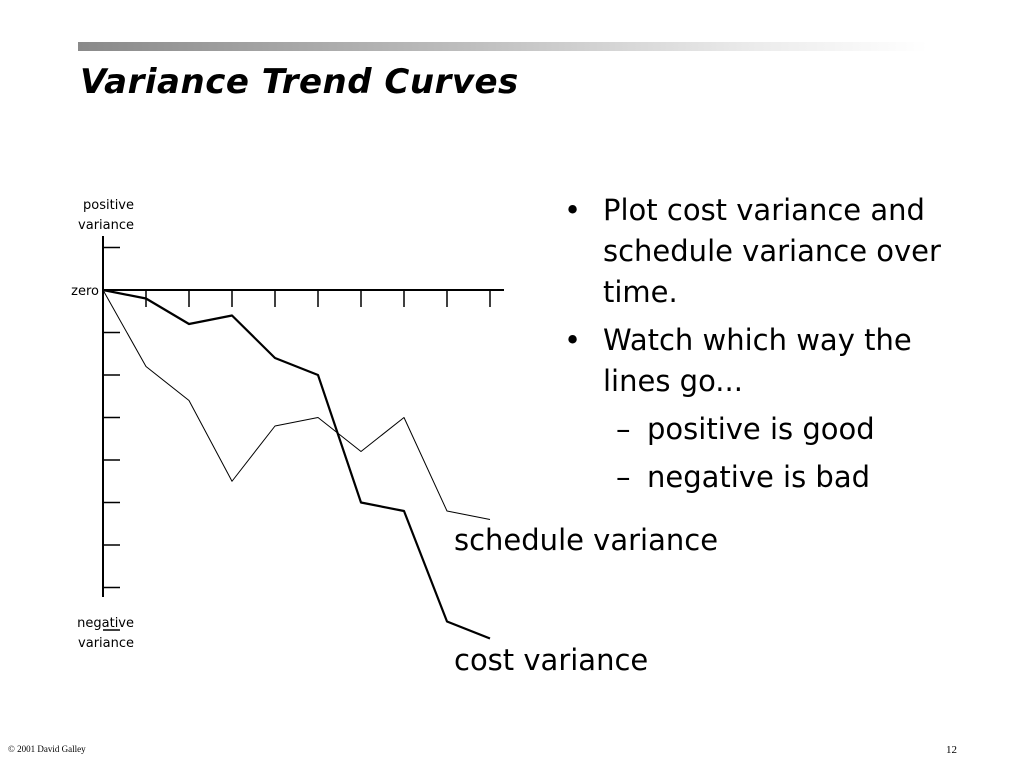  I want to click on copyright-footer: © 2001 David Galley, so click(47, 749).